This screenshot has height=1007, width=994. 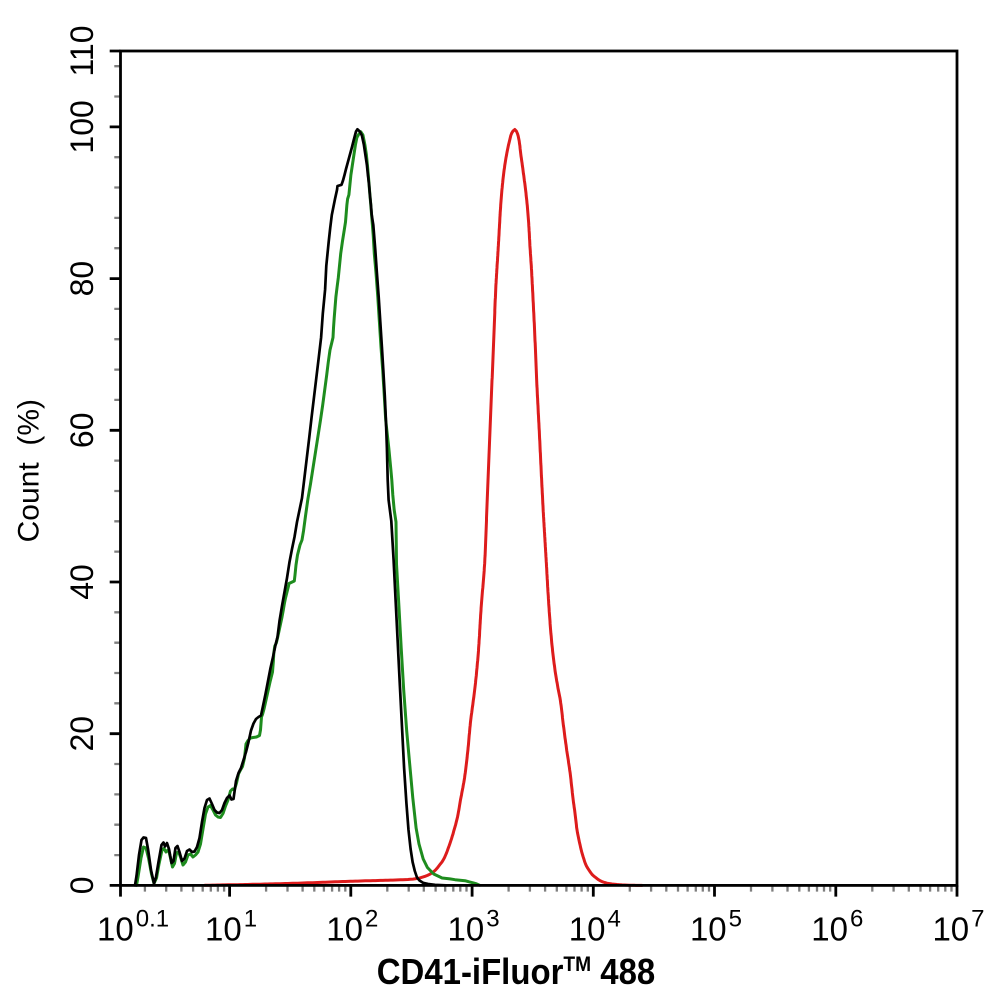 I want to click on svg-text: 80, so click(x=82, y=279).